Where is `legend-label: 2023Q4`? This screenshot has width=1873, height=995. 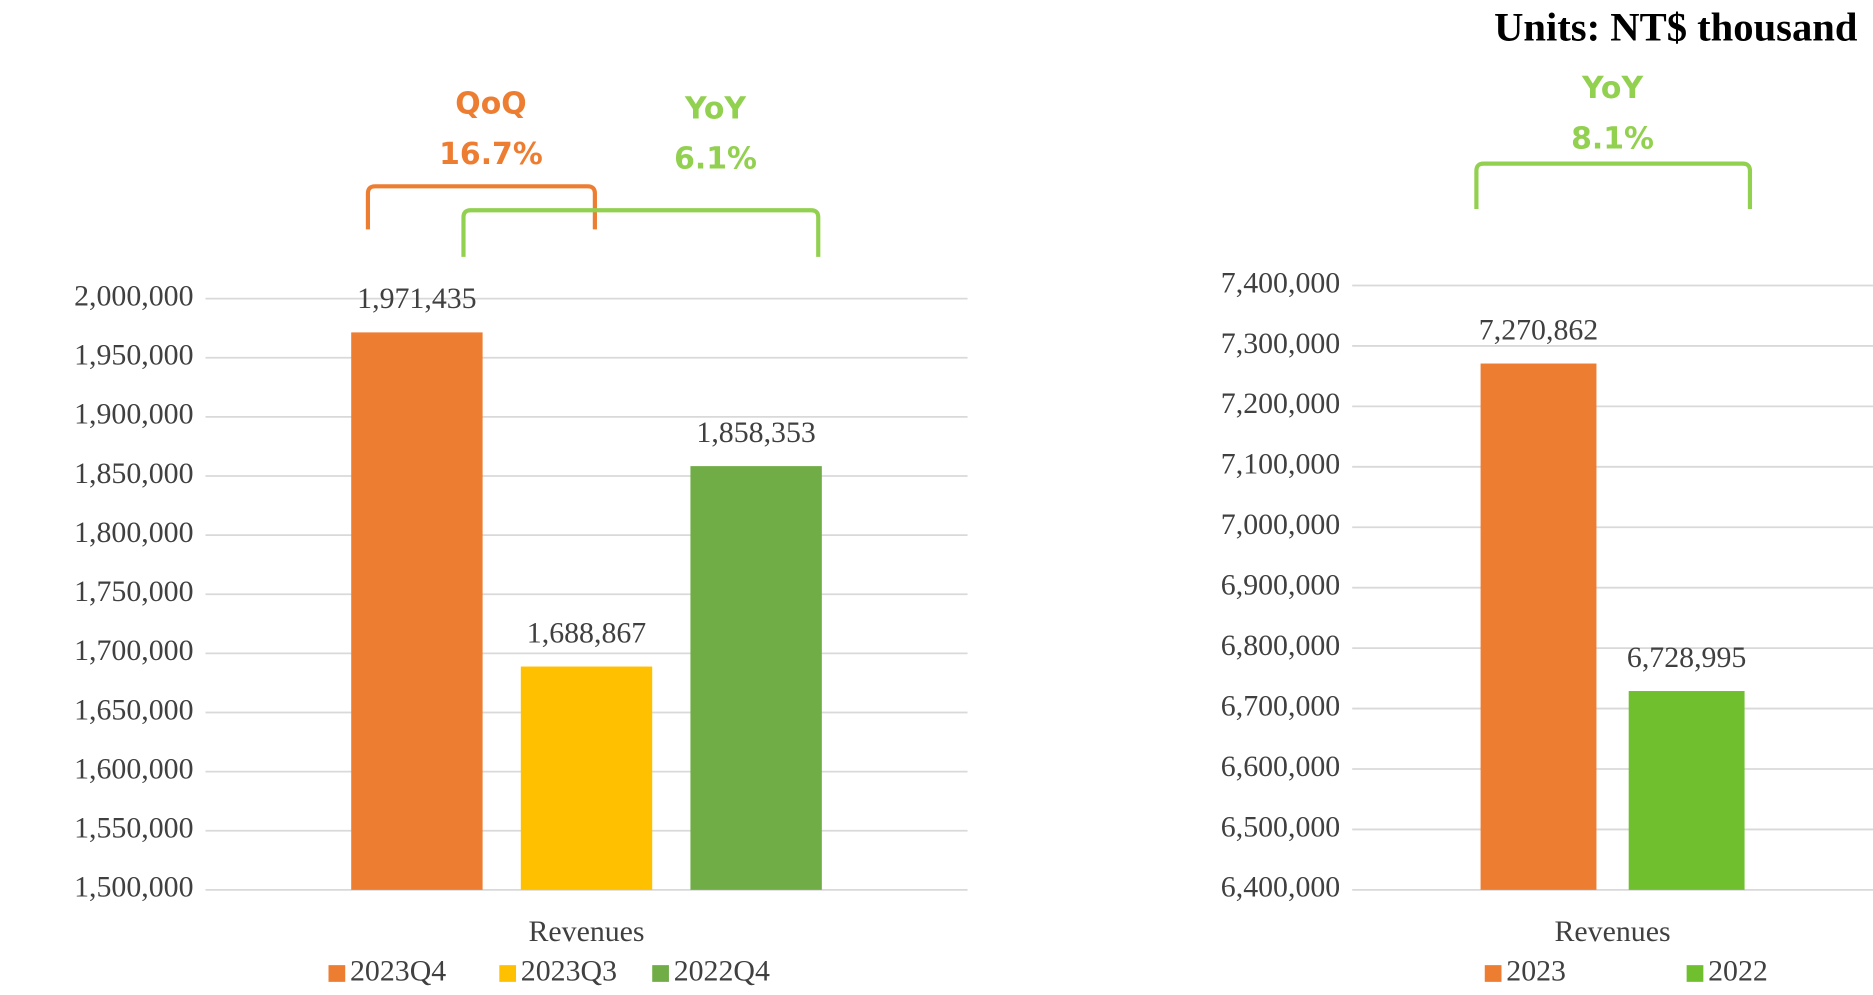
legend-label: 2023Q4 is located at coordinates (398, 970).